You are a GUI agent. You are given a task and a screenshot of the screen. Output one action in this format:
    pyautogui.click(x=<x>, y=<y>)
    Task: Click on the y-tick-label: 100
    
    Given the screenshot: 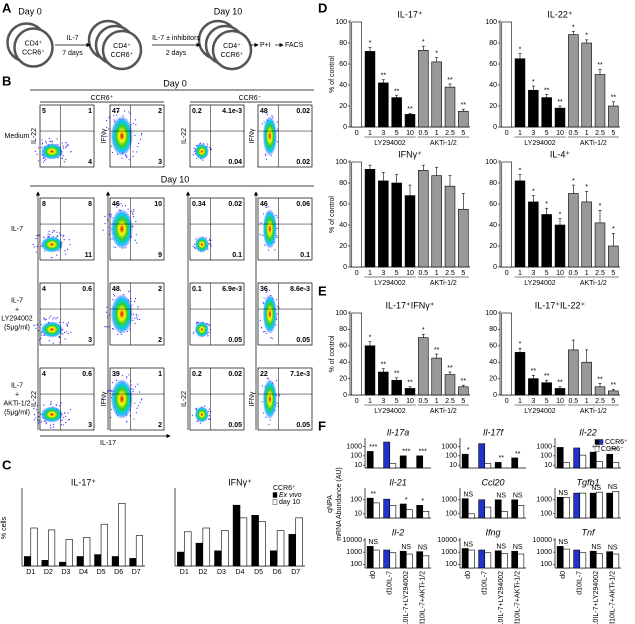 What is the action you would take?
    pyautogui.click(x=356, y=456)
    